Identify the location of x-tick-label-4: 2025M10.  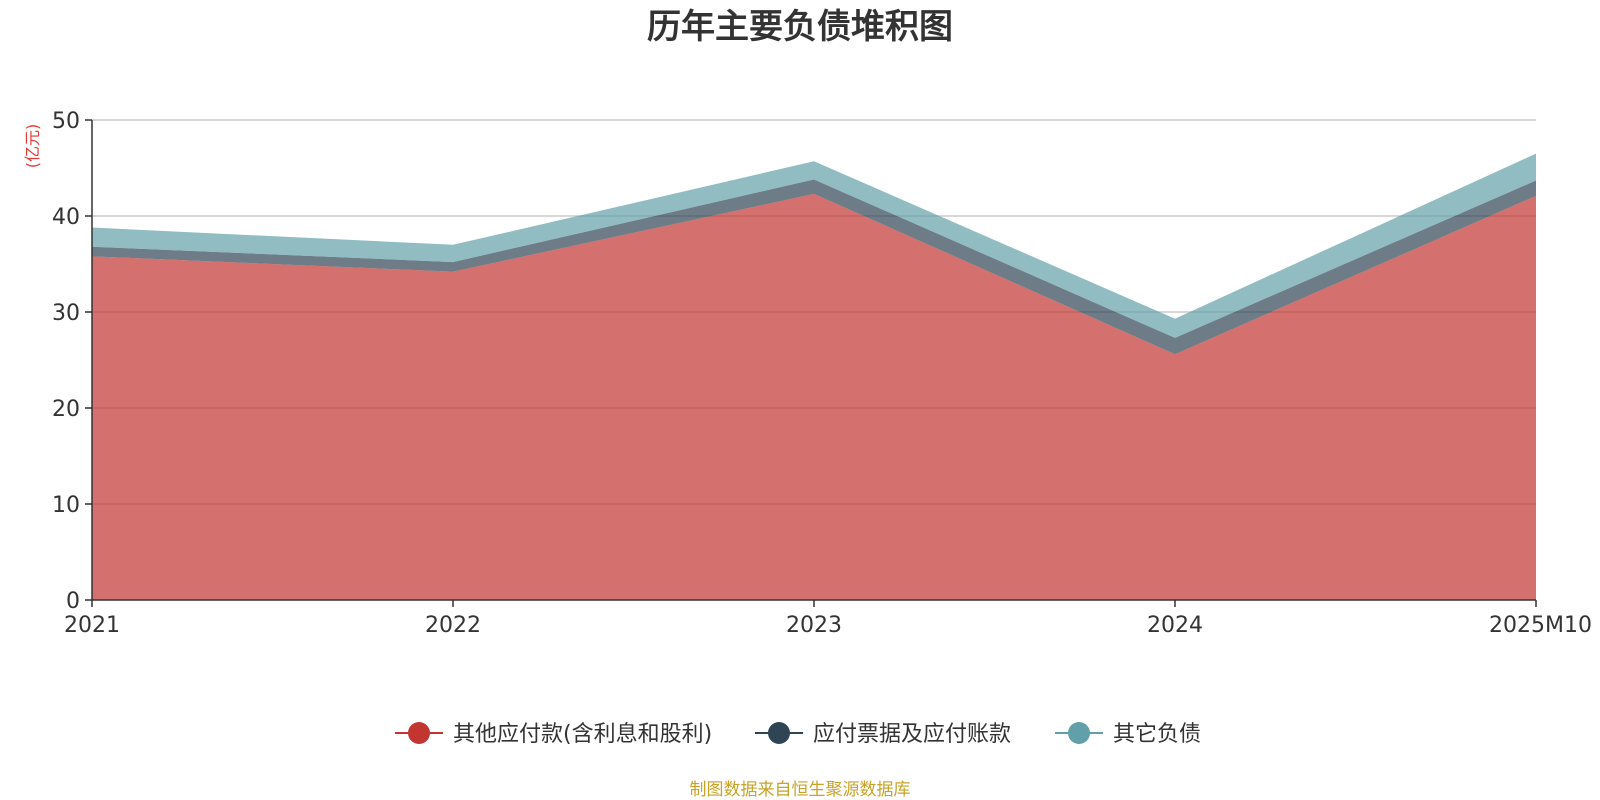
(1540, 625).